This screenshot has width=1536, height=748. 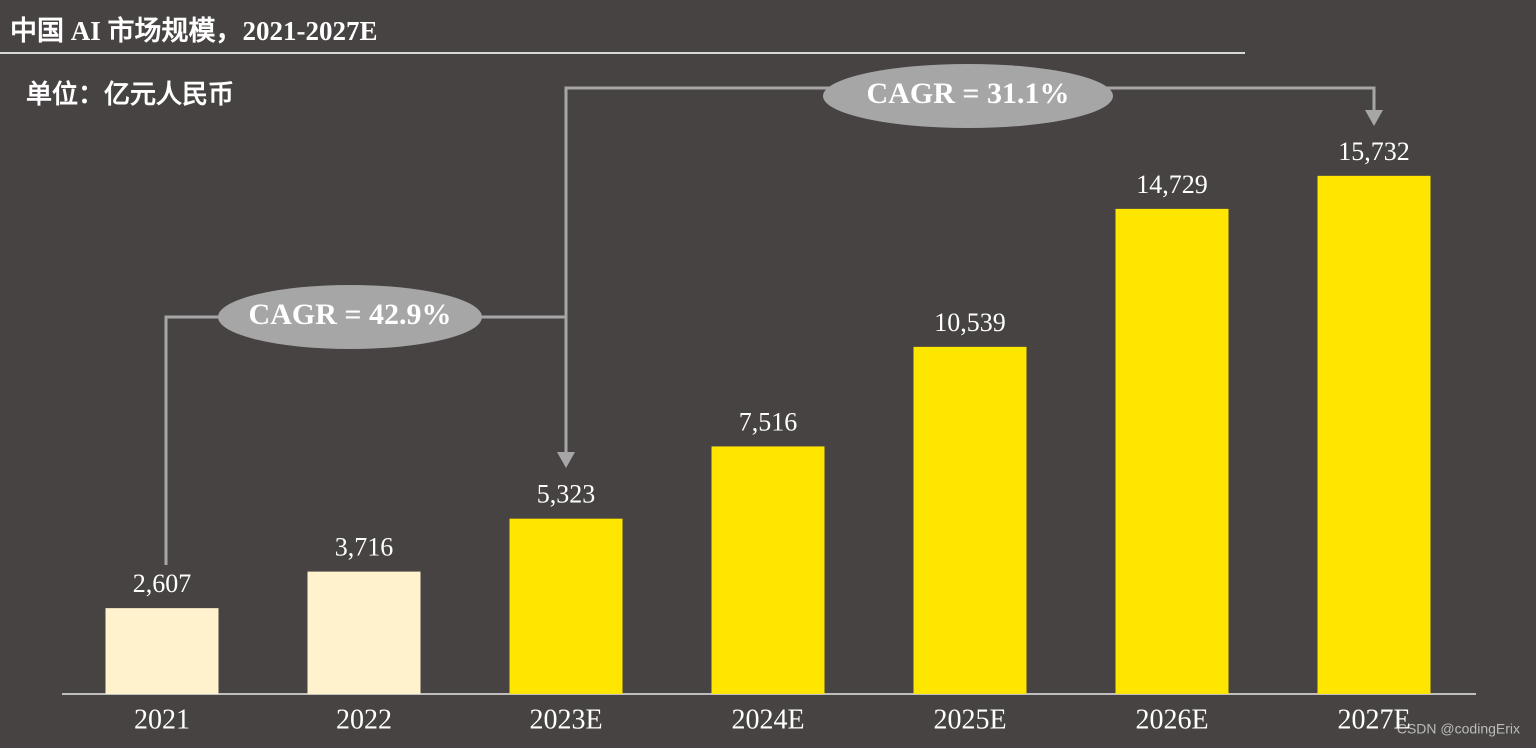 What do you see at coordinates (1171, 719) in the screenshot?
I see `x-tick-label: 2026E` at bounding box center [1171, 719].